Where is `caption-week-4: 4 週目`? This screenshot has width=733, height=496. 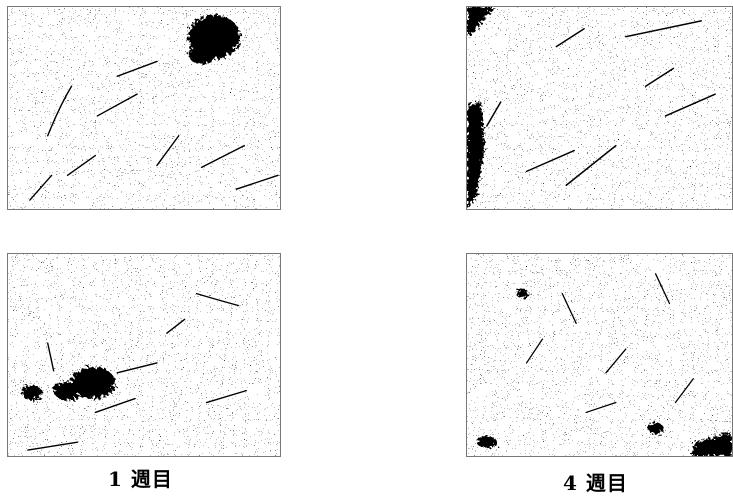 caption-week-4: 4 週目 is located at coordinates (595, 483).